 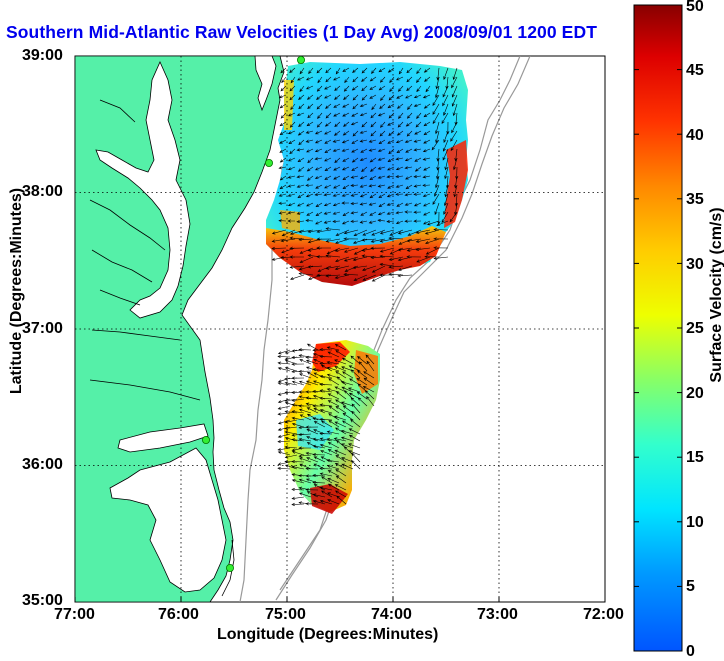 I want to click on delaware-bay, so click(x=265, y=84).